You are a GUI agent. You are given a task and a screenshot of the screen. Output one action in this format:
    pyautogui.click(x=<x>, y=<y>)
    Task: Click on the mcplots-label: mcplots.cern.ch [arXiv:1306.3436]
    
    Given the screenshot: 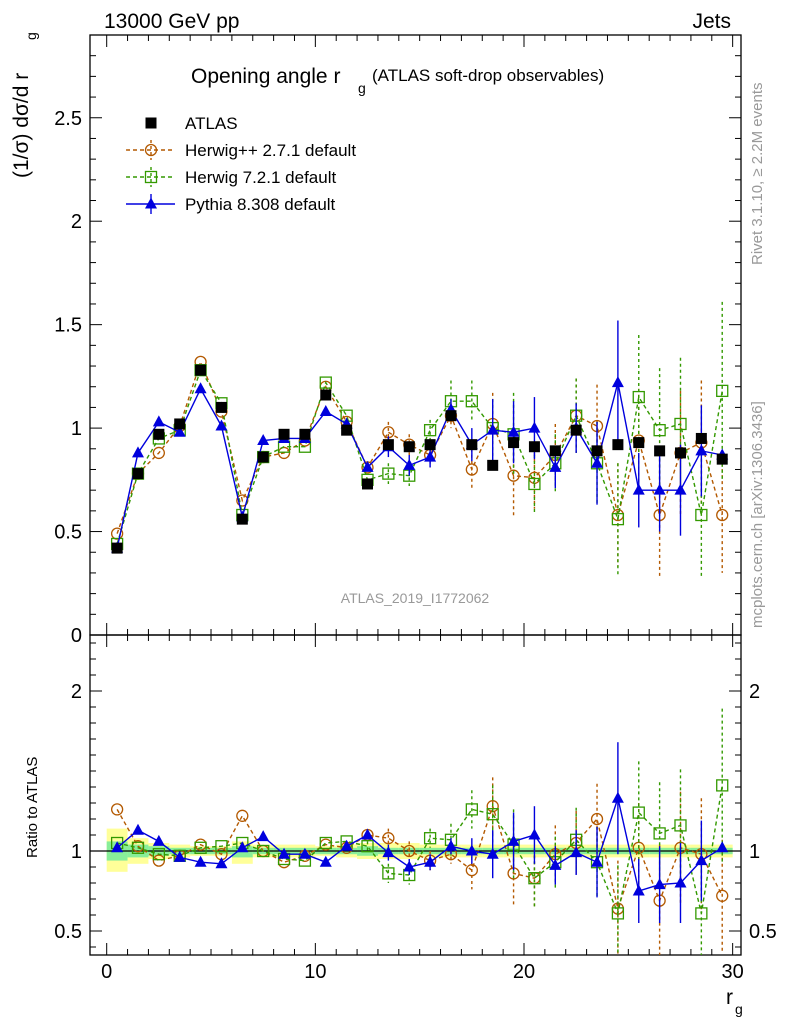 What is the action you would take?
    pyautogui.click(x=757, y=514)
    